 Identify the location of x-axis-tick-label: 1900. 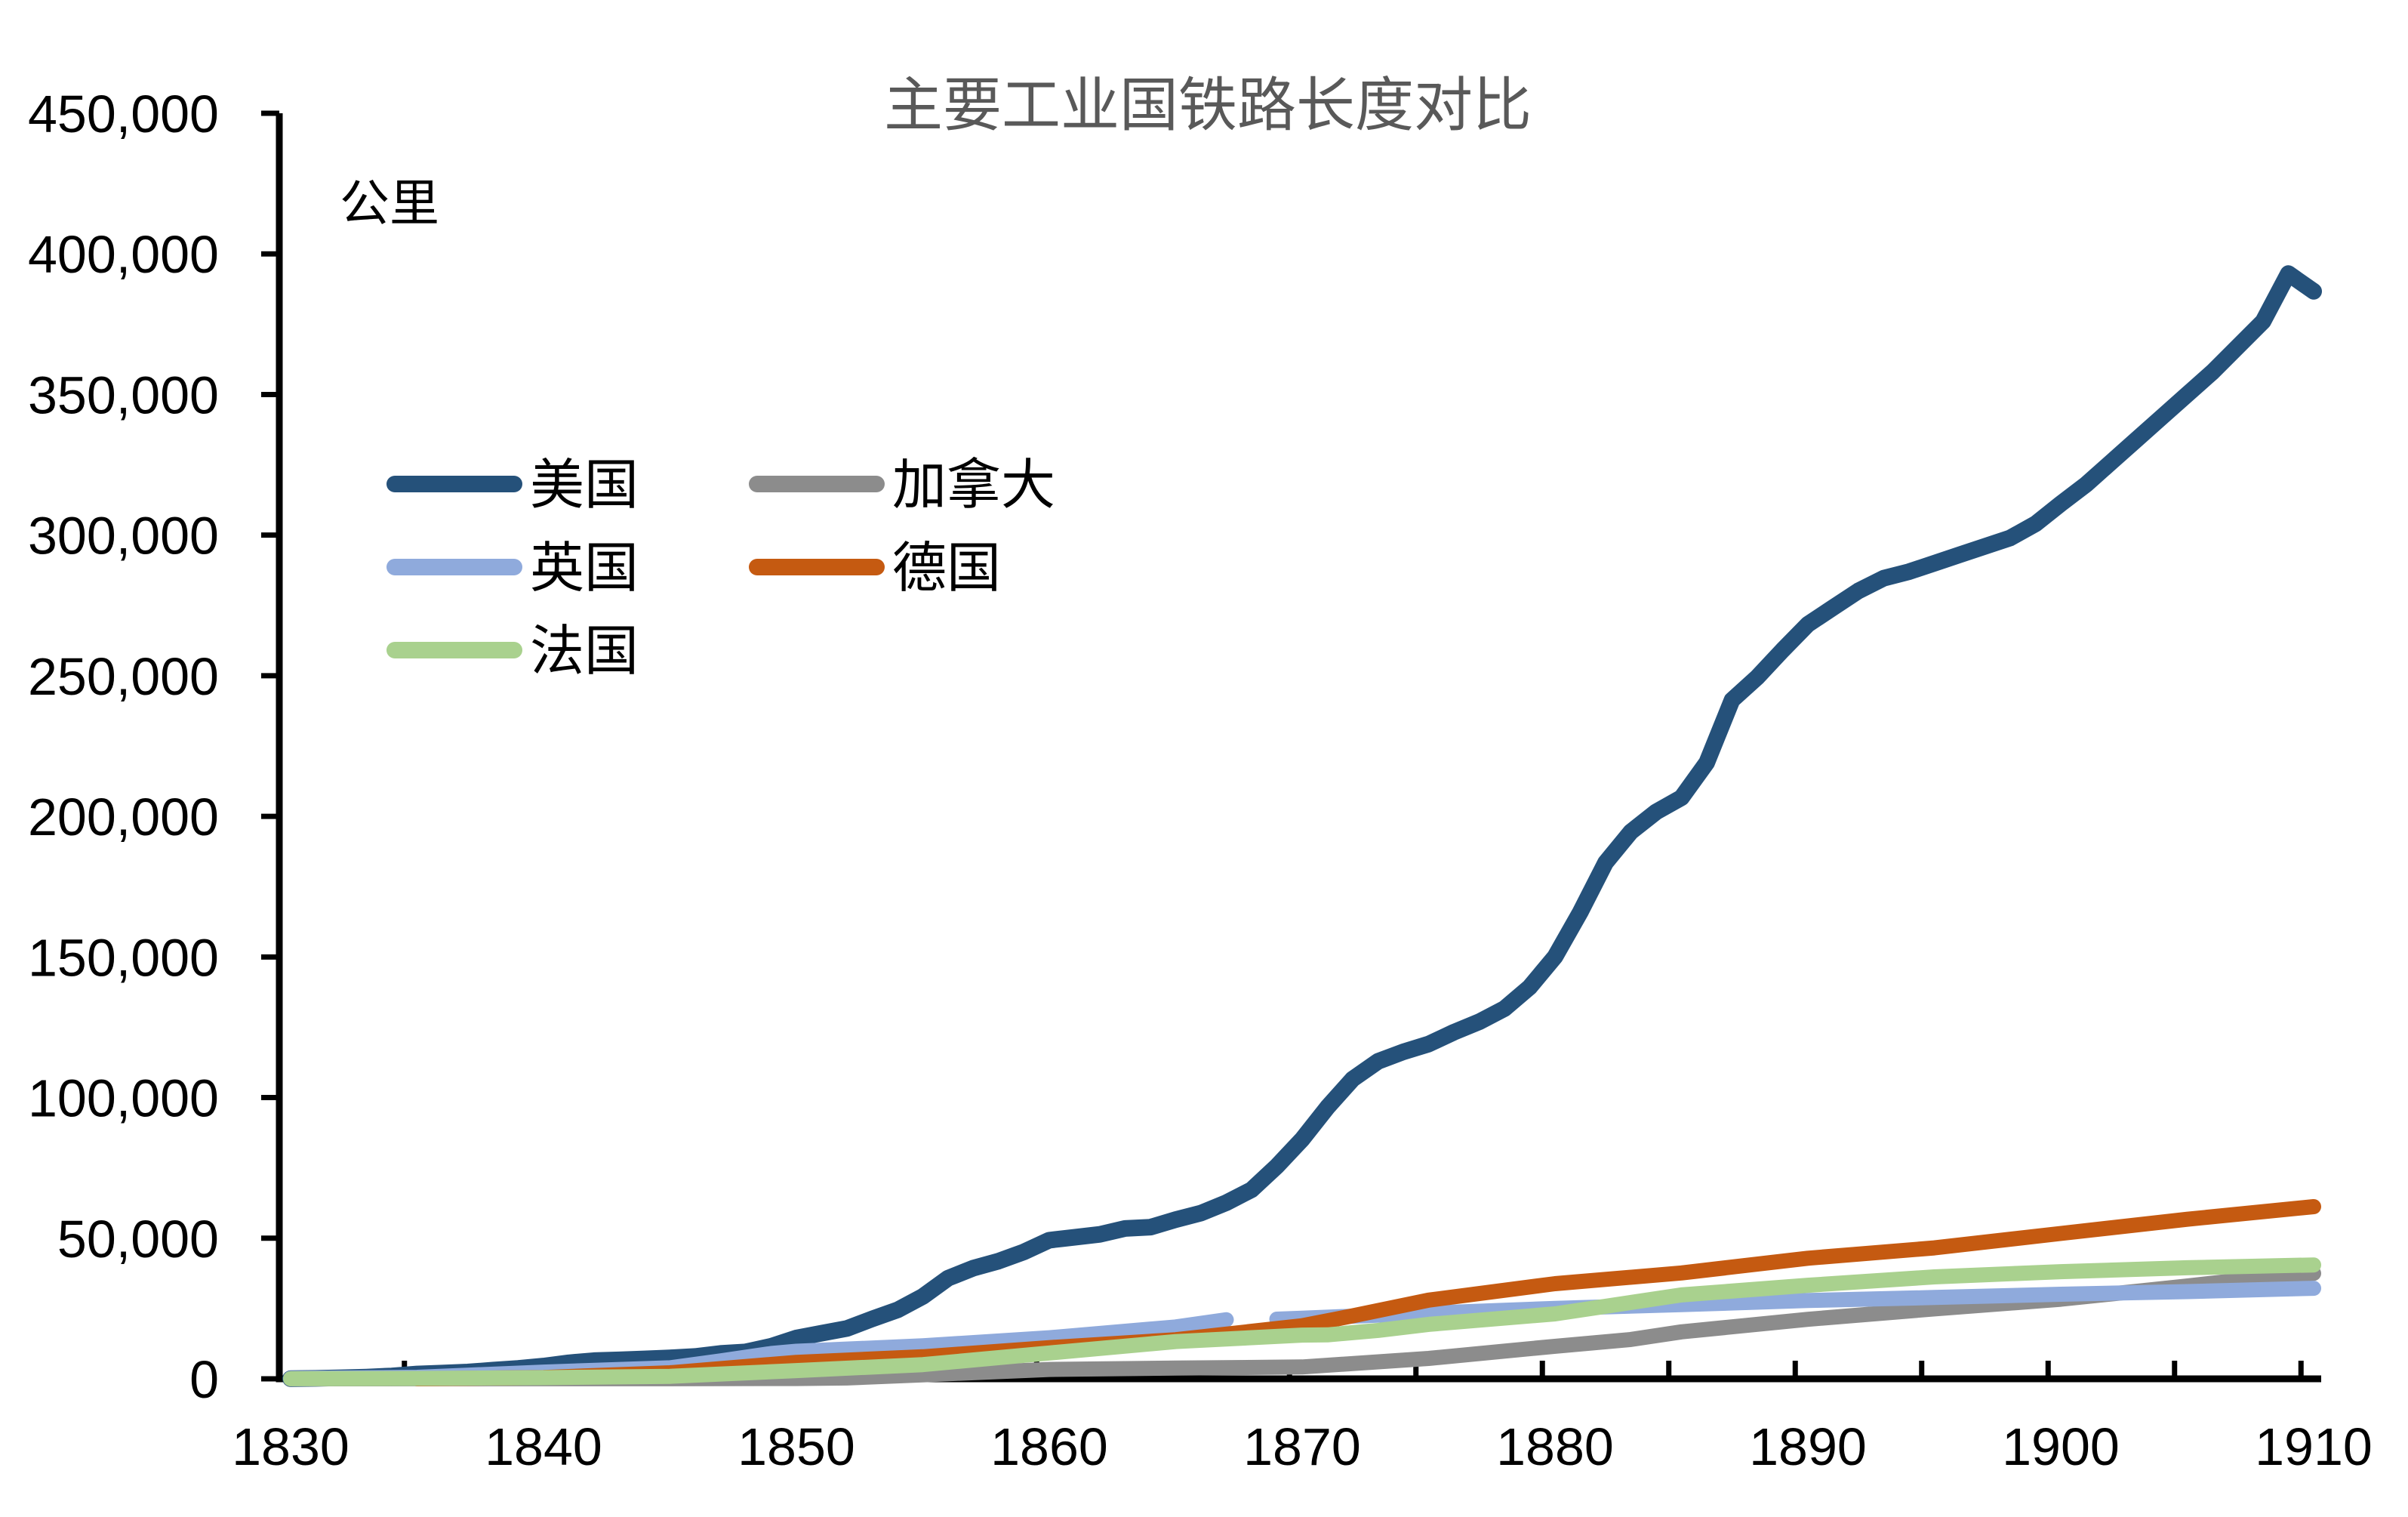
(2061, 1446).